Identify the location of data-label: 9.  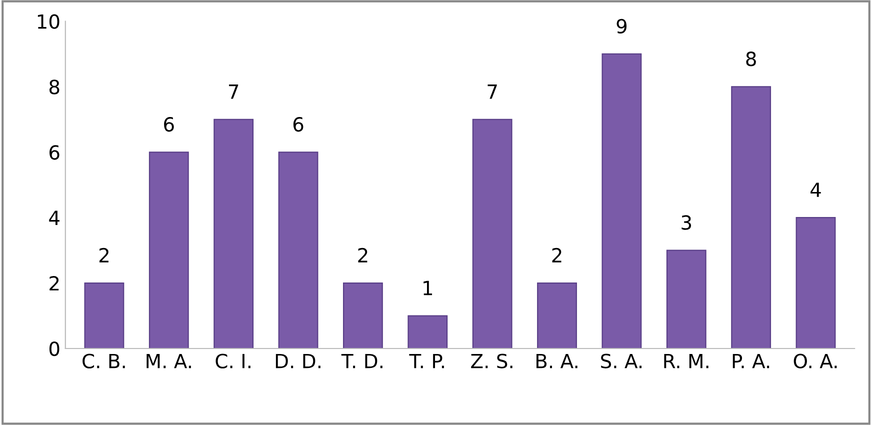
(621, 26).